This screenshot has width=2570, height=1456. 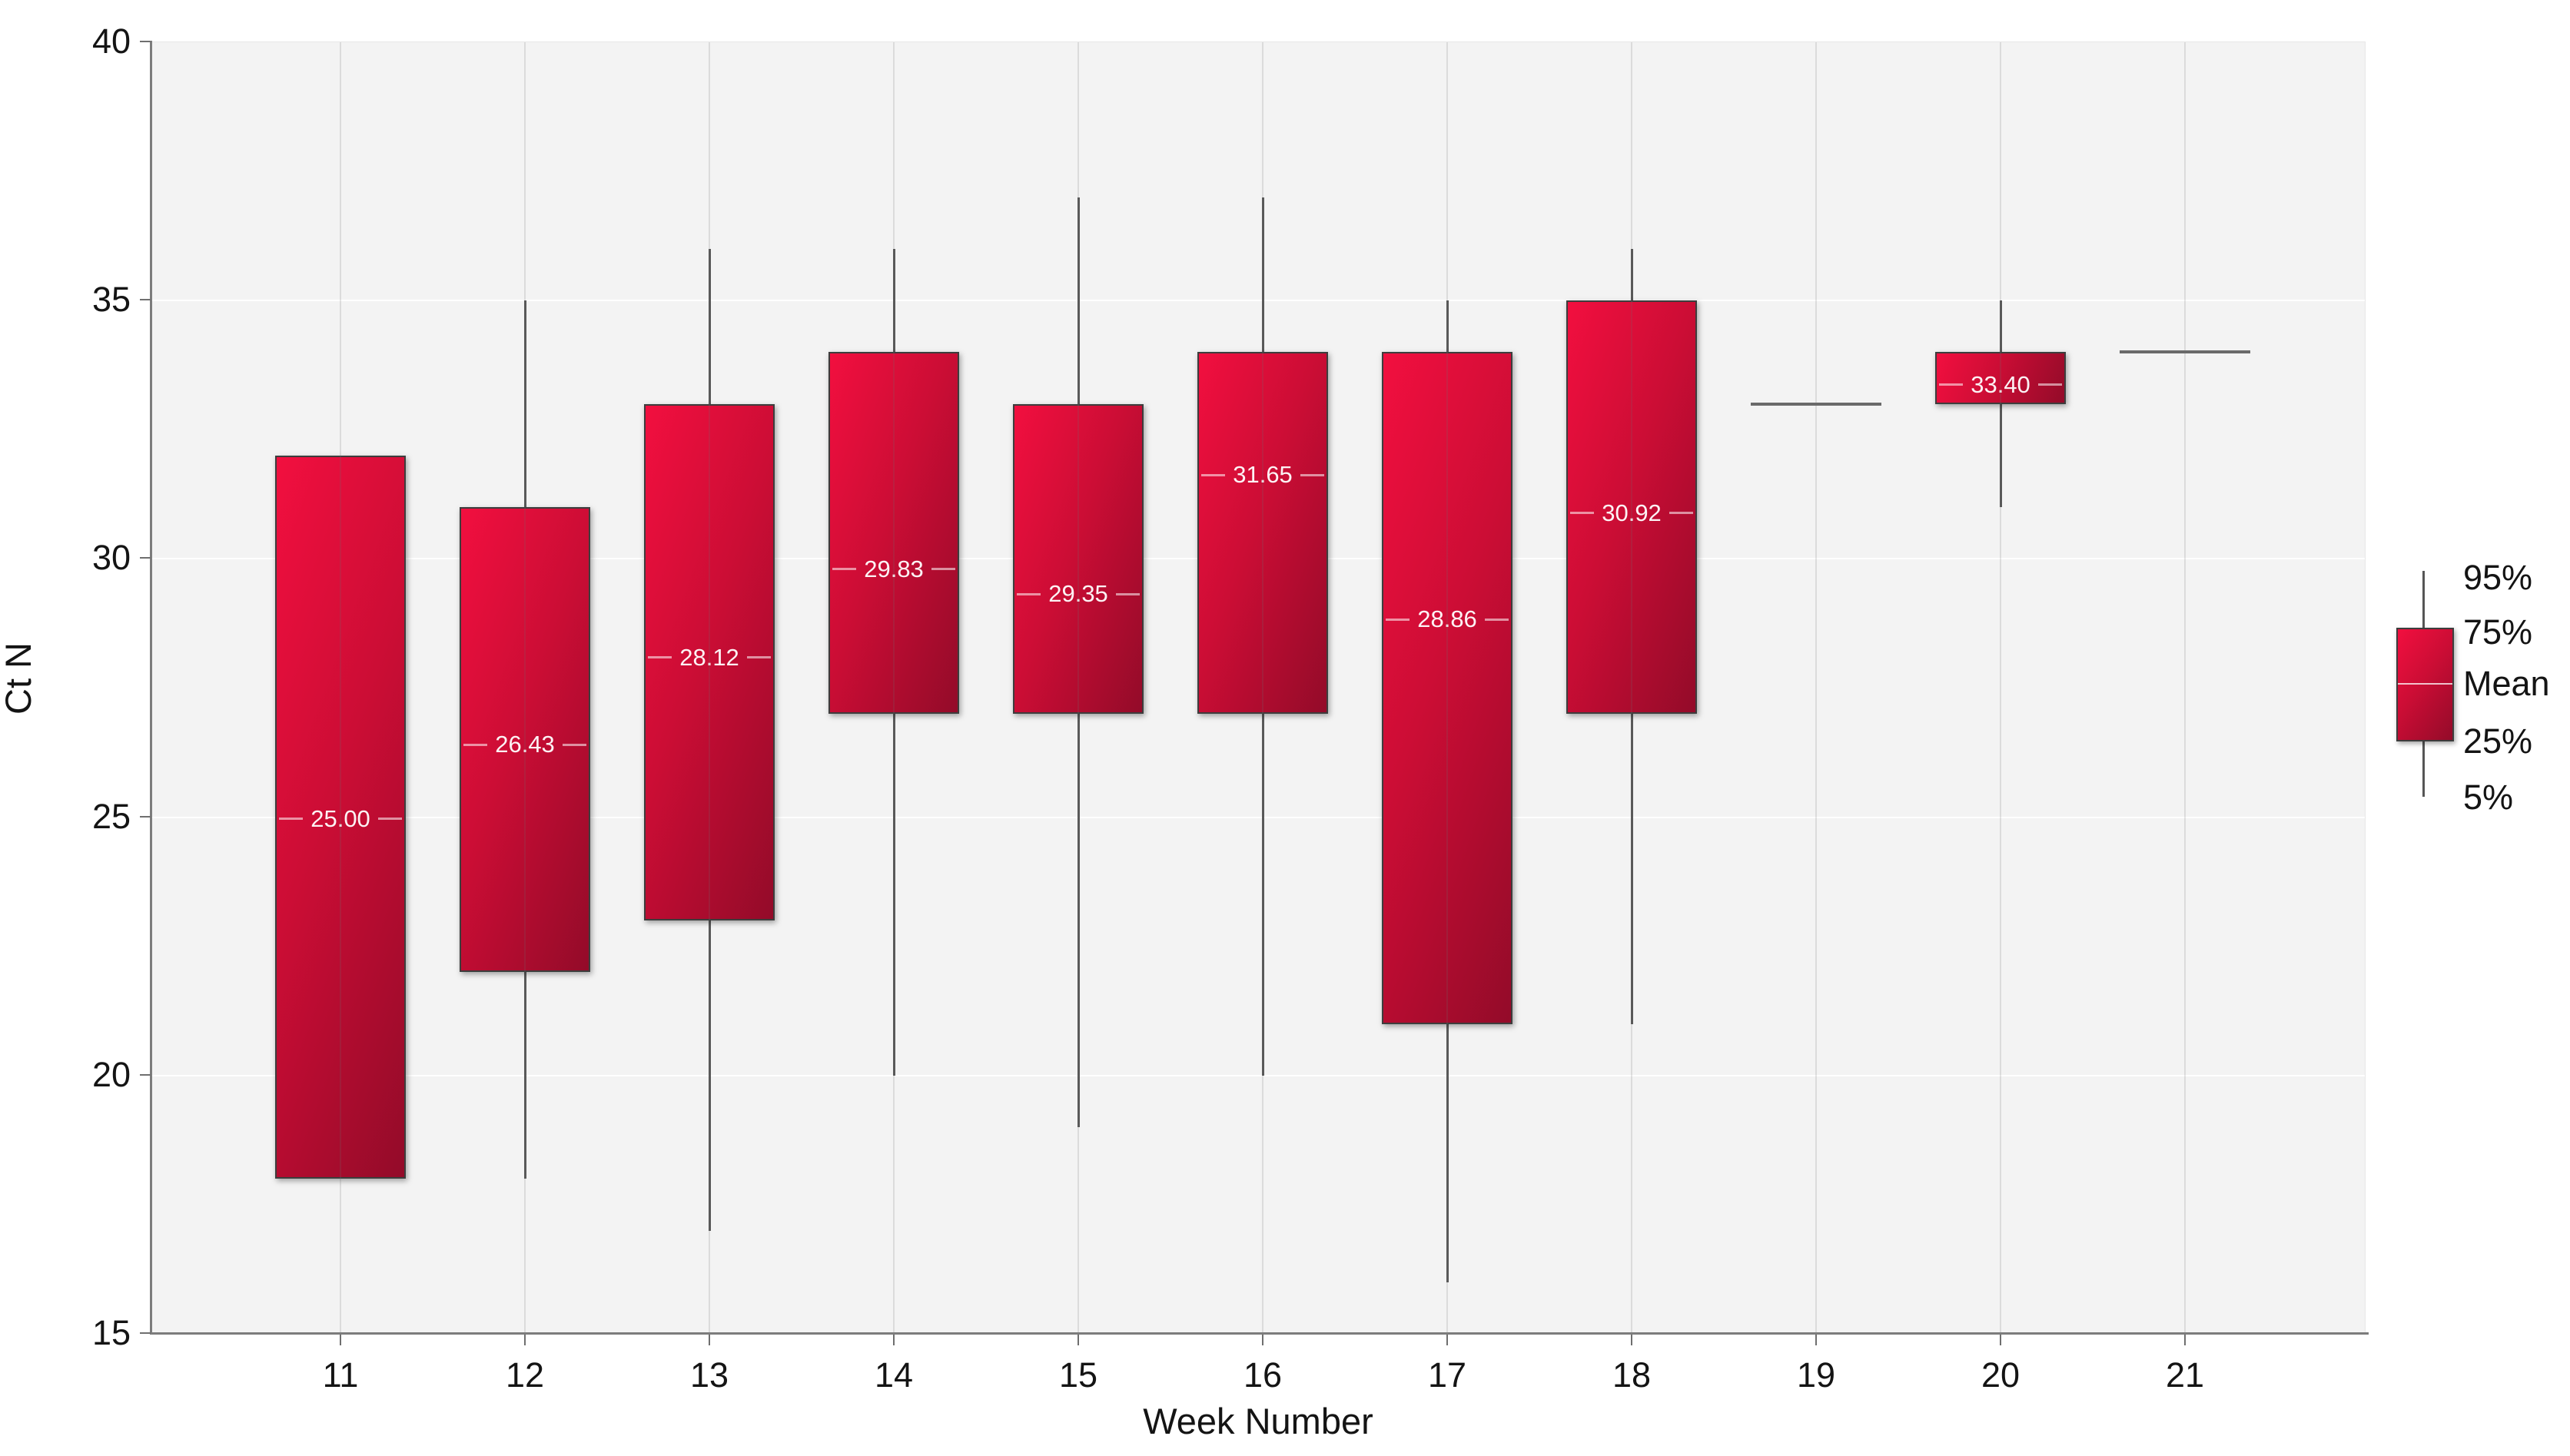 What do you see at coordinates (151, 688) in the screenshot?
I see `y-axis-line` at bounding box center [151, 688].